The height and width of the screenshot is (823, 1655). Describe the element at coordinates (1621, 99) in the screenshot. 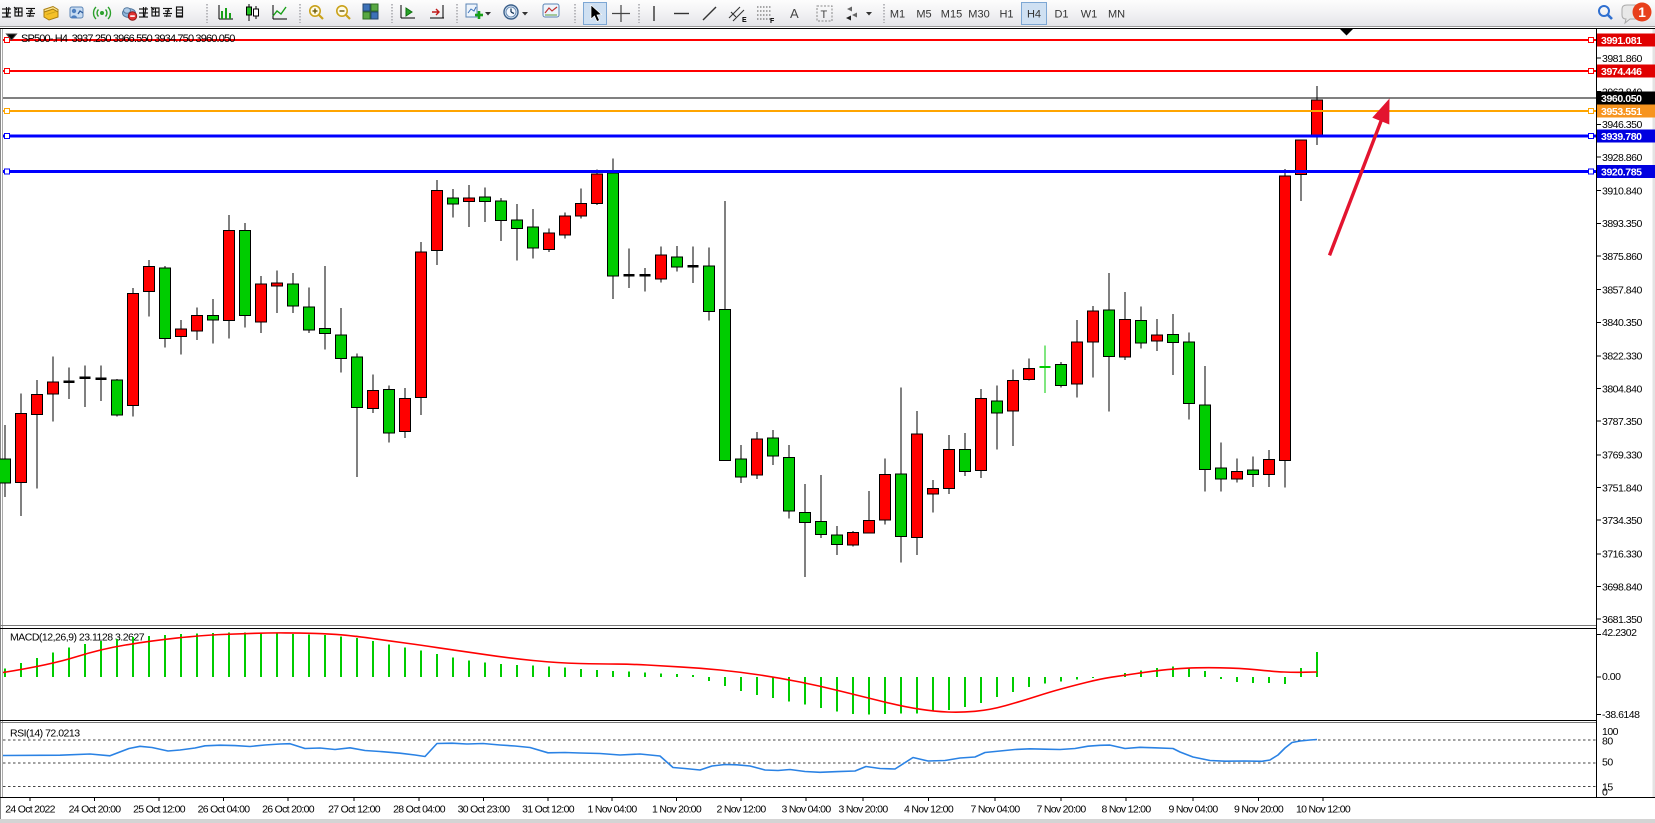

I see `svg-text: 3960.050` at that location.